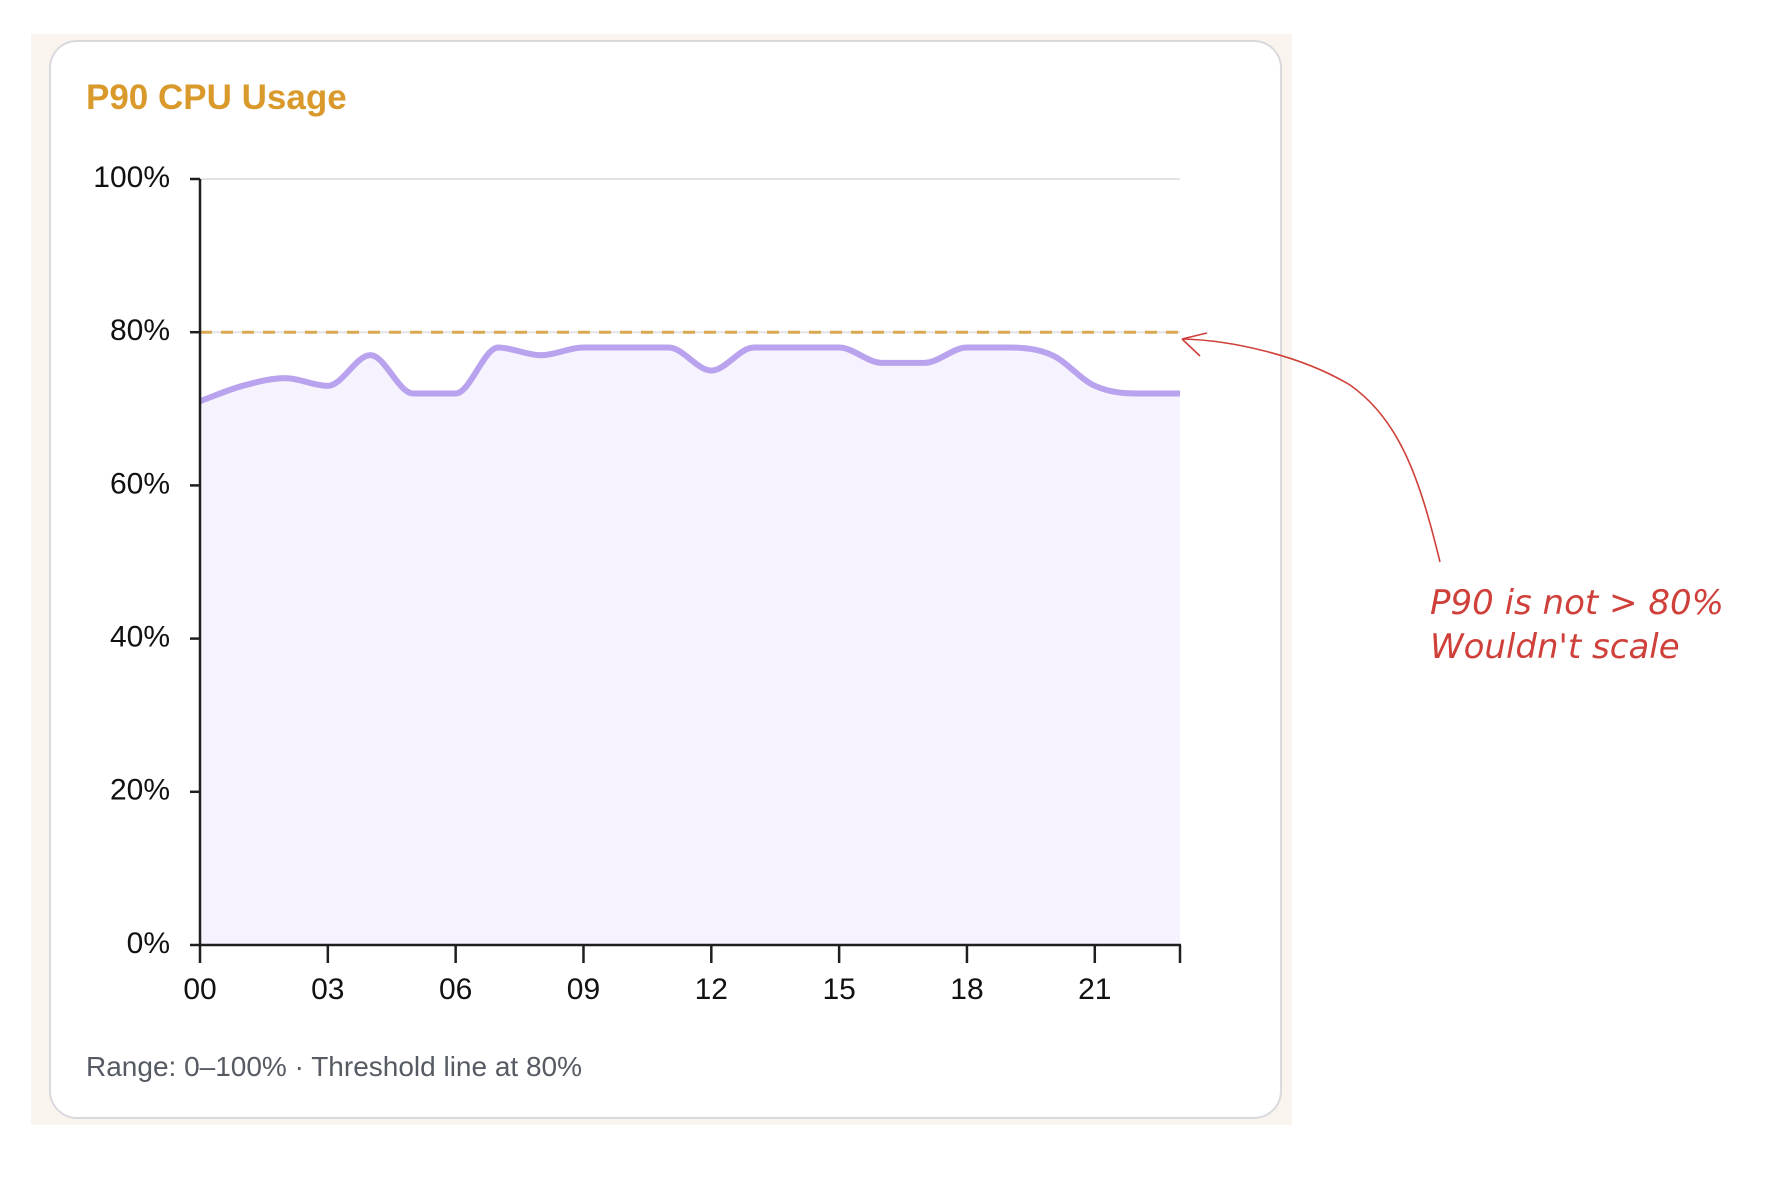 This screenshot has width=1788, height=1182. Describe the element at coordinates (711, 989) in the screenshot. I see `x-tick-label: 12` at that location.